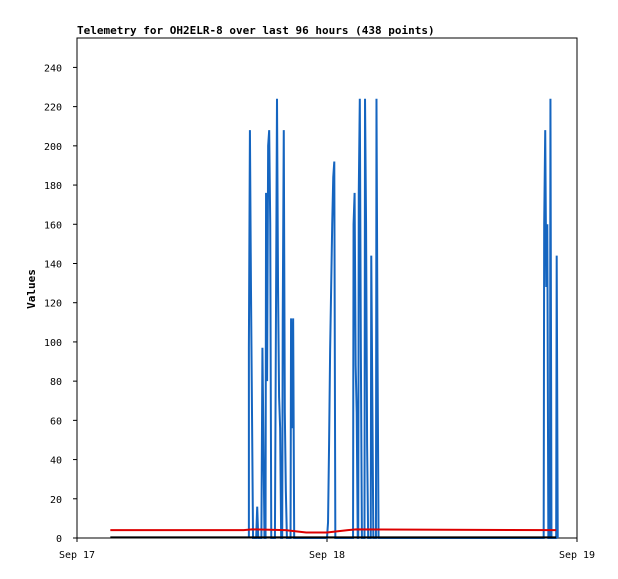 This screenshot has height=579, width=618. I want to click on series-line-red, so click(333, 531).